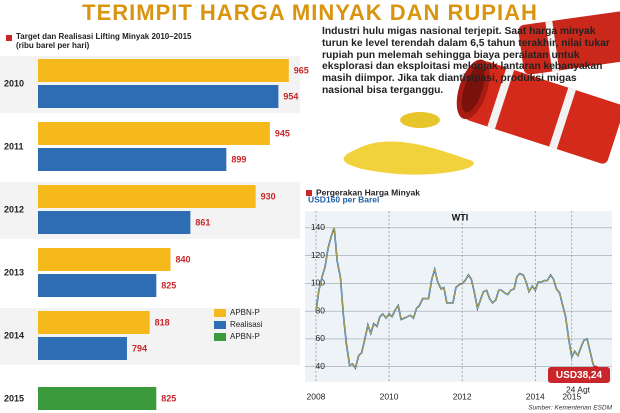 The width and height of the screenshot is (620, 413). I want to click on value-label: 965, so click(301, 70).